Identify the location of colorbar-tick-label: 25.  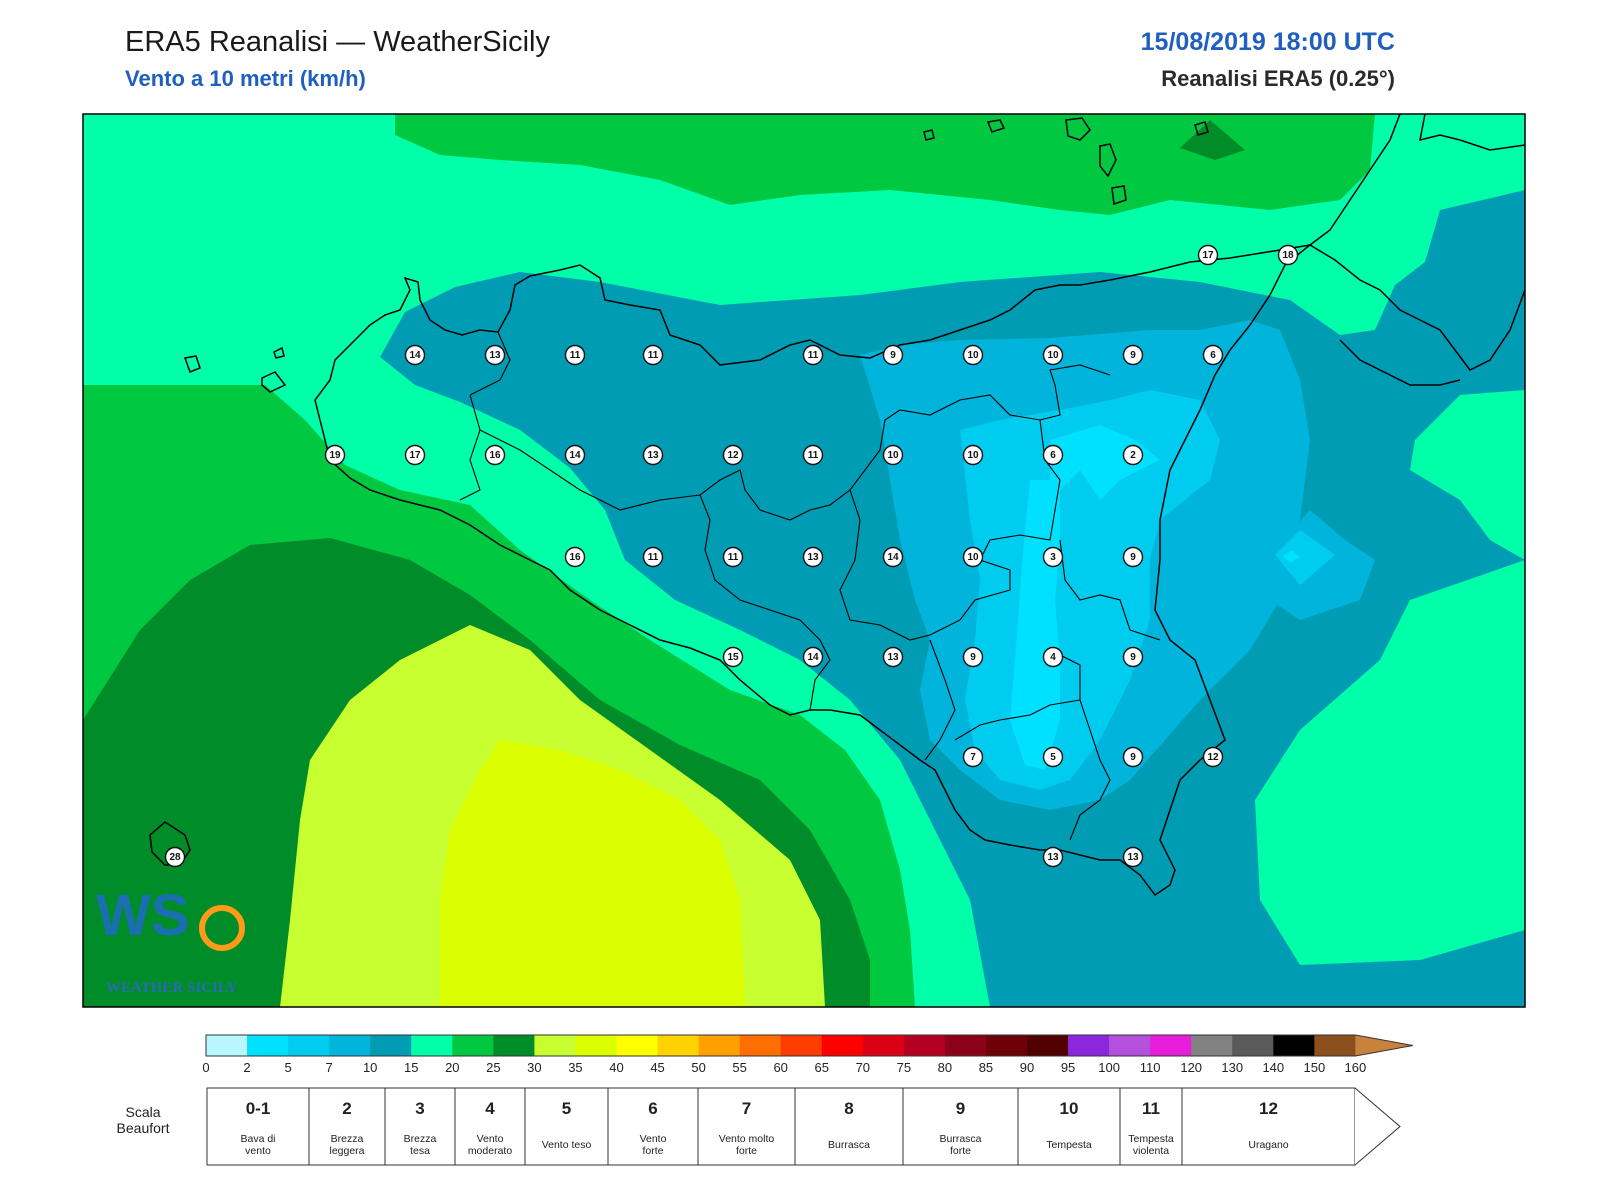
(493, 1067).